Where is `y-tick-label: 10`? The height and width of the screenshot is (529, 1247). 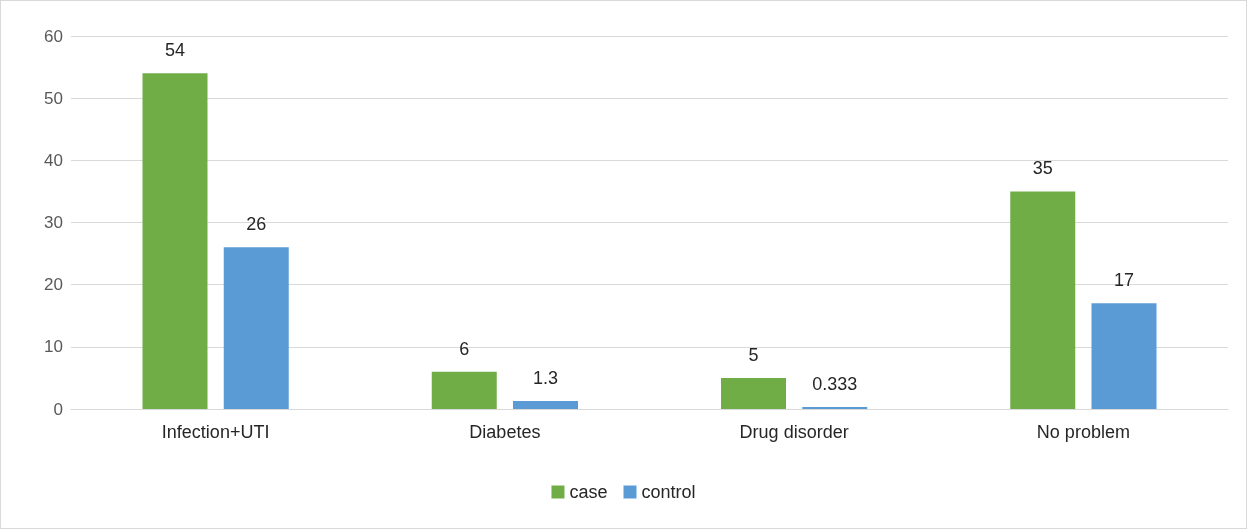 y-tick-label: 10 is located at coordinates (53, 347).